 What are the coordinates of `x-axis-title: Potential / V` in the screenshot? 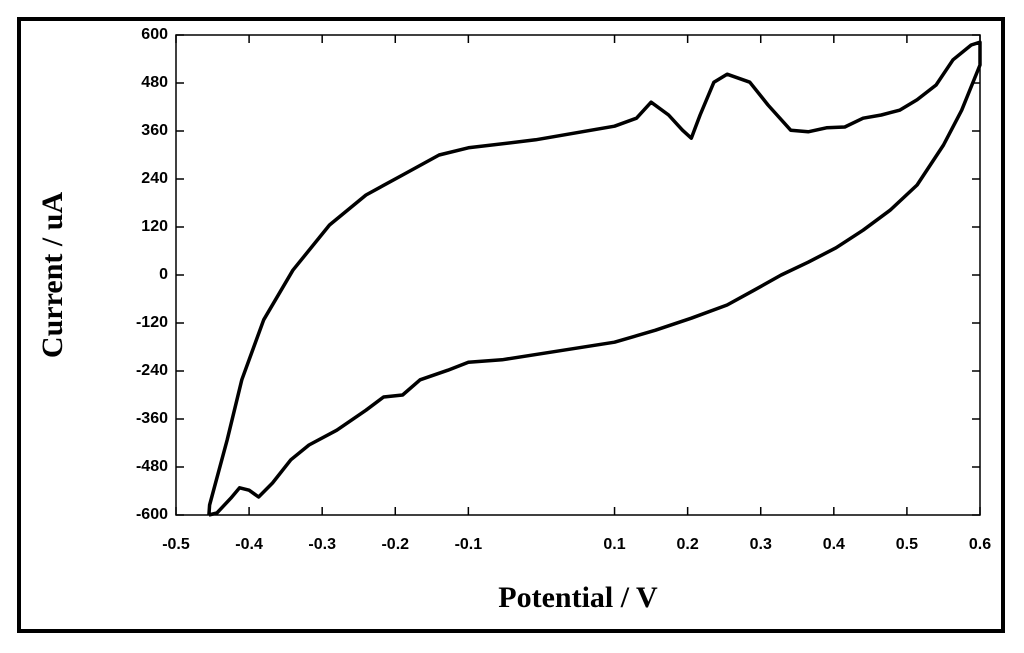 It's located at (578, 597).